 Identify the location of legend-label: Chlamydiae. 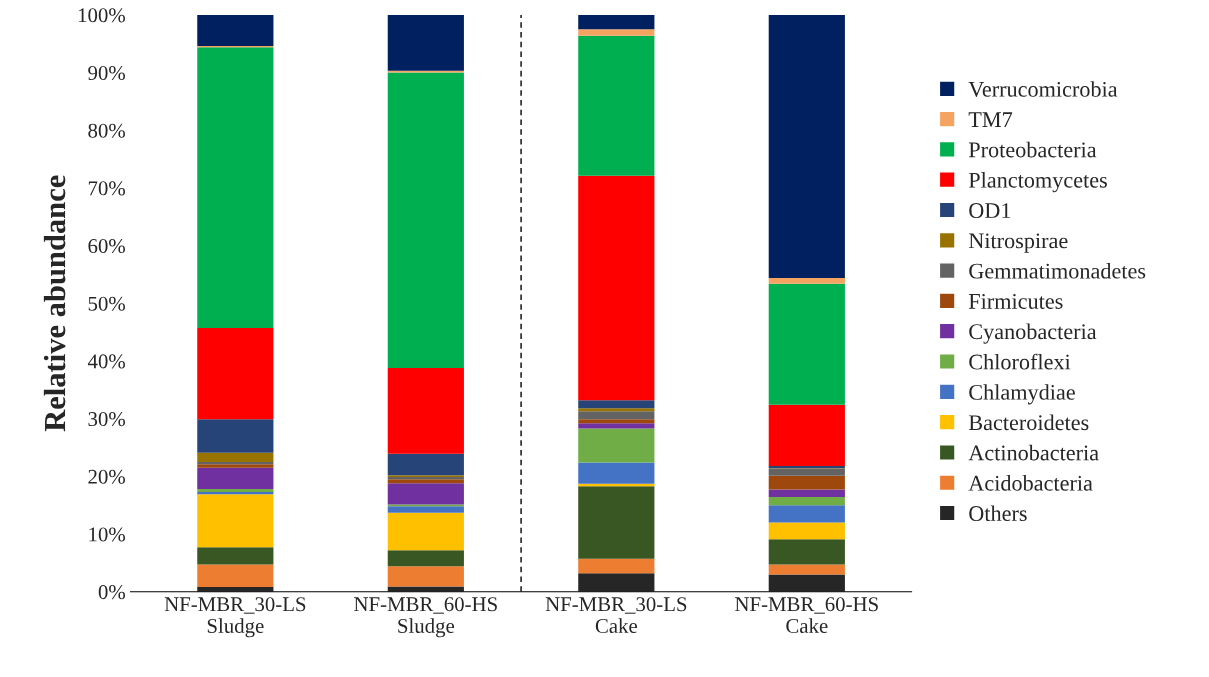
(1022, 394).